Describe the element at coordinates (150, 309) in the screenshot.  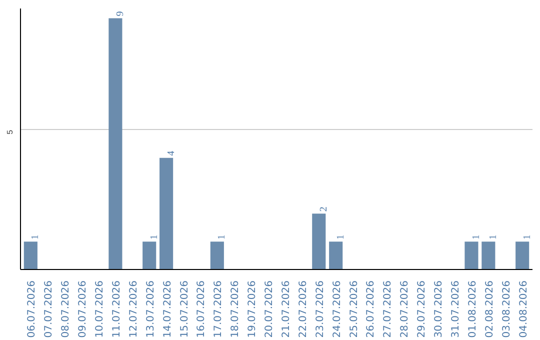
I see `x-tick-label: 13.07.2026` at that location.